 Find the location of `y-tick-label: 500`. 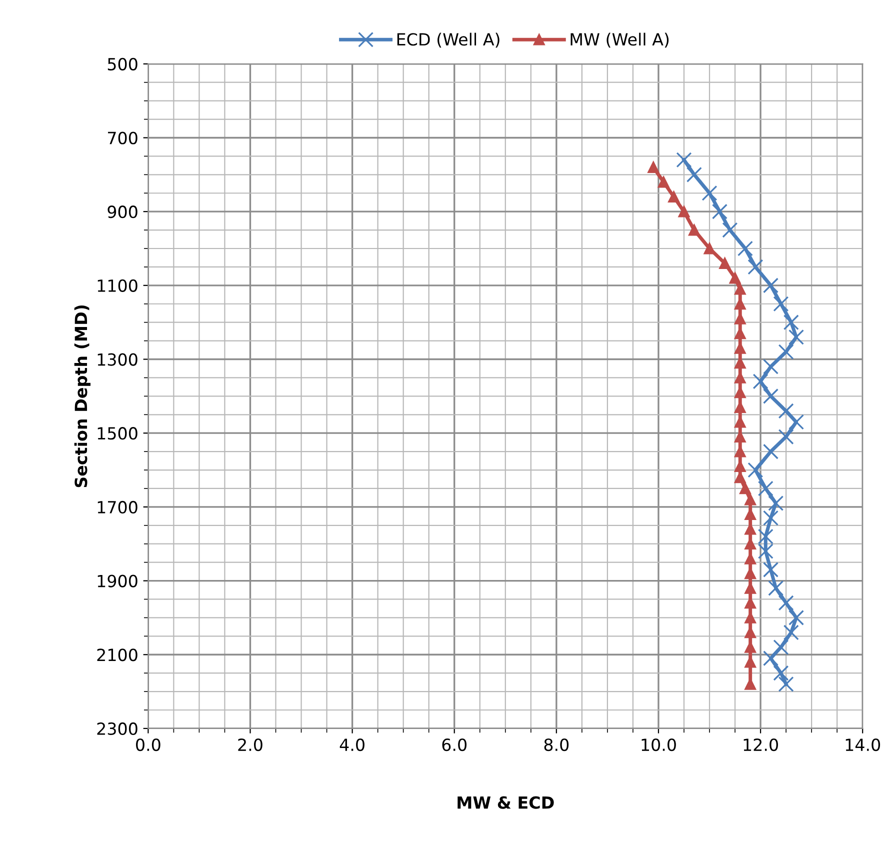

y-tick-label: 500 is located at coordinates (123, 64).